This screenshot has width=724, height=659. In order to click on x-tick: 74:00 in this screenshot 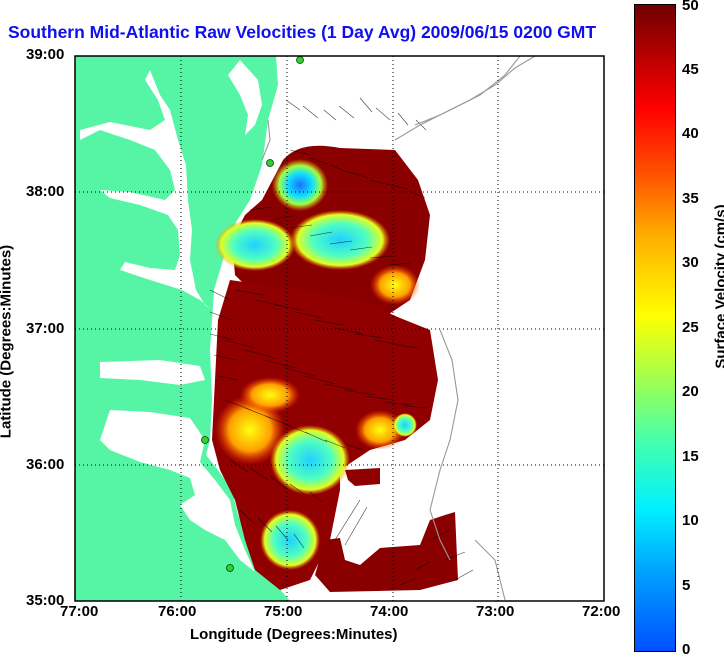, I will do `click(389, 611)`.